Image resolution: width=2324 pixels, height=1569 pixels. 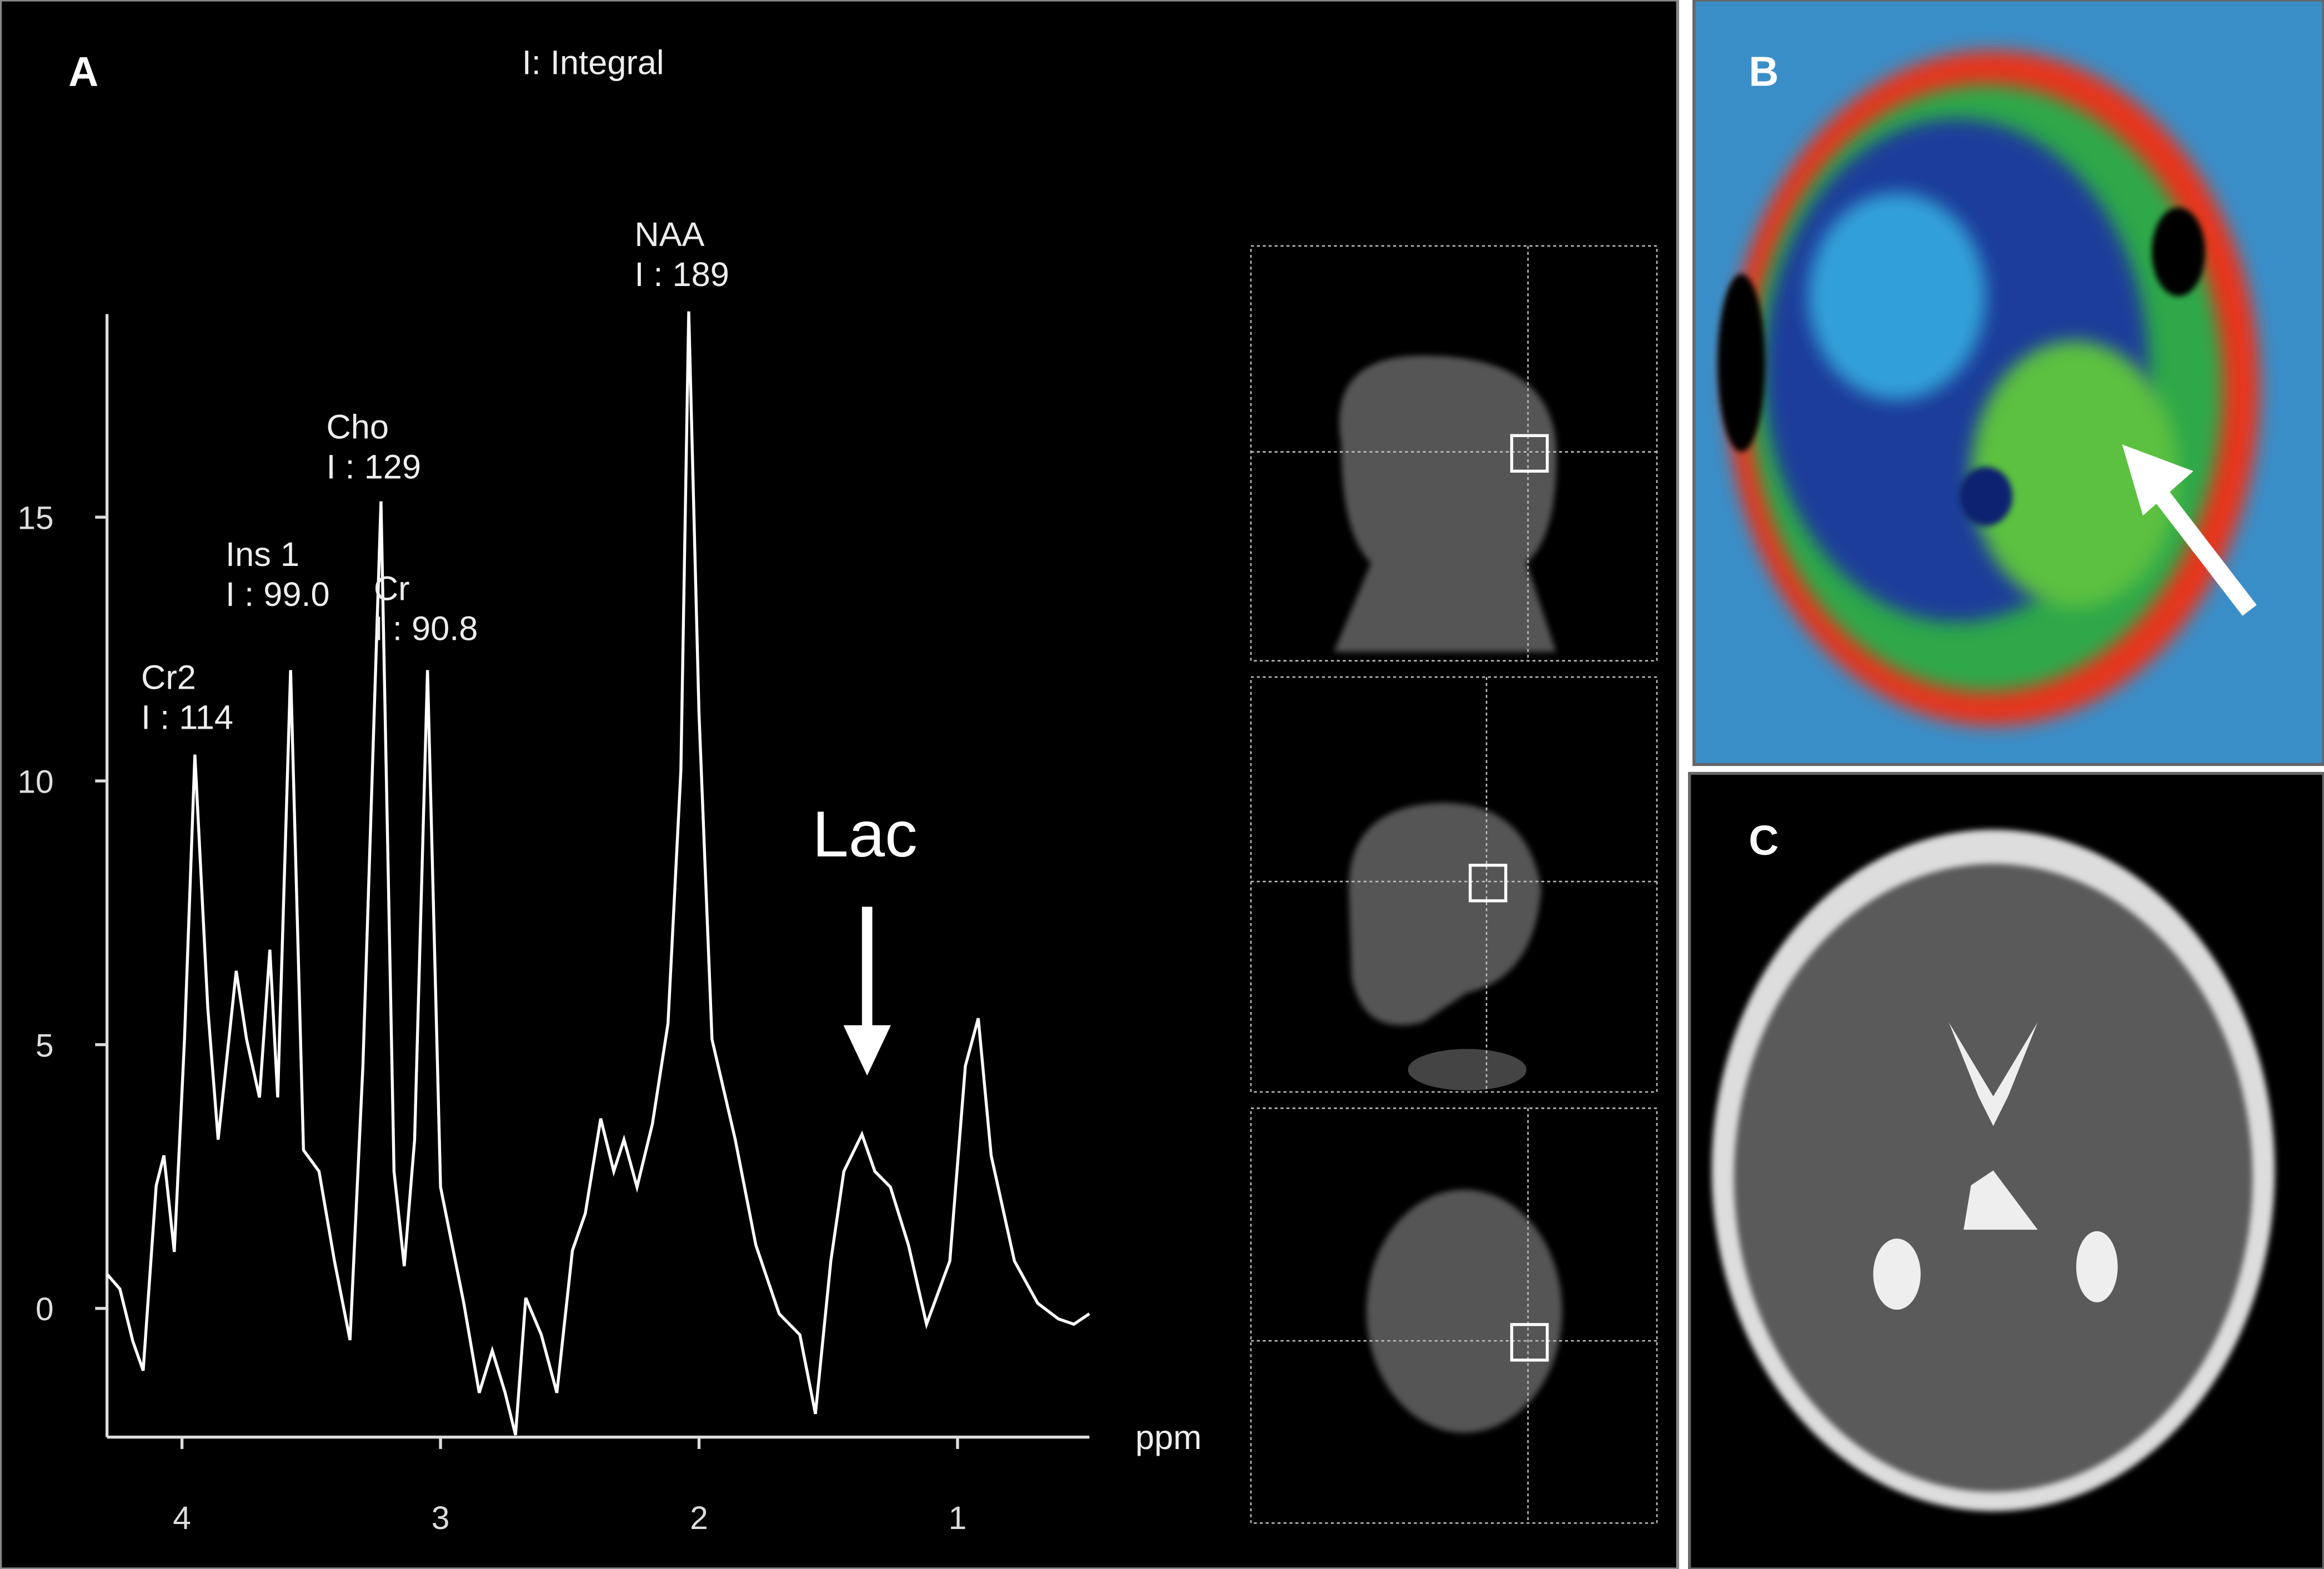 What do you see at coordinates (2203, 549) in the screenshot?
I see `arrow-shaft` at bounding box center [2203, 549].